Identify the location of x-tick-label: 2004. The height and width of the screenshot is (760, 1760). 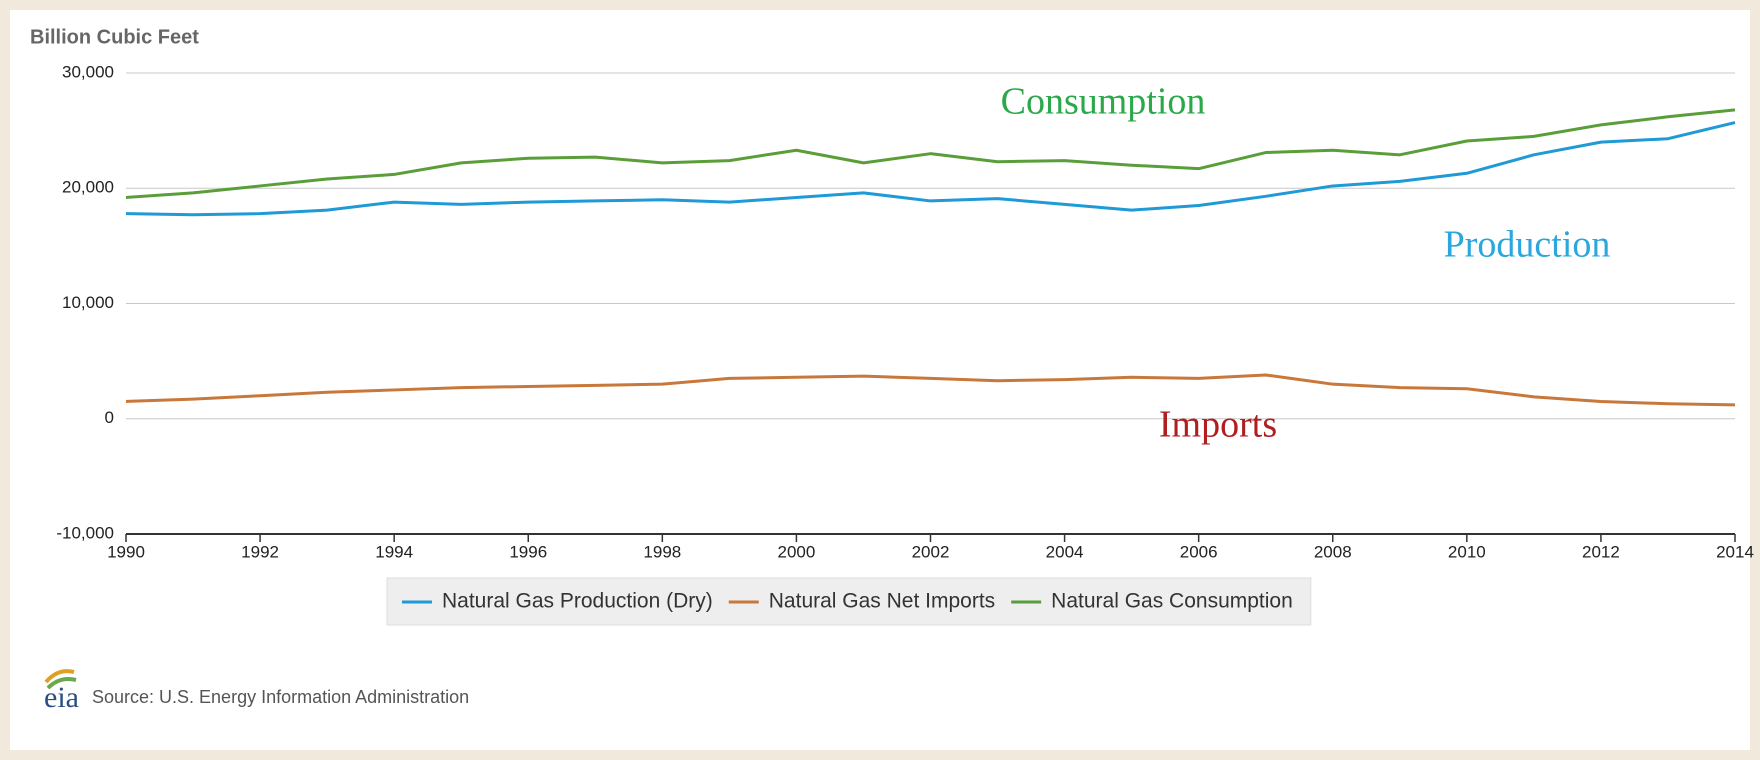
(1065, 551).